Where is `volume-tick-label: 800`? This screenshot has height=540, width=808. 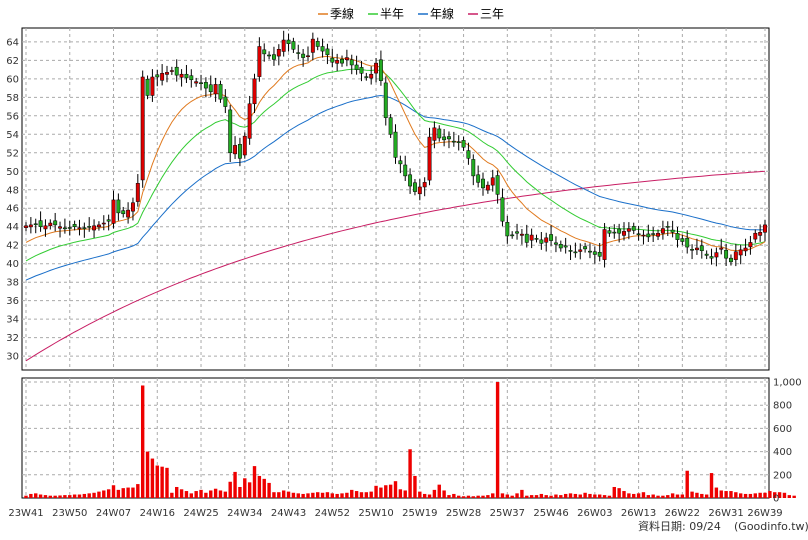 volume-tick-label: 800 is located at coordinates (782, 406).